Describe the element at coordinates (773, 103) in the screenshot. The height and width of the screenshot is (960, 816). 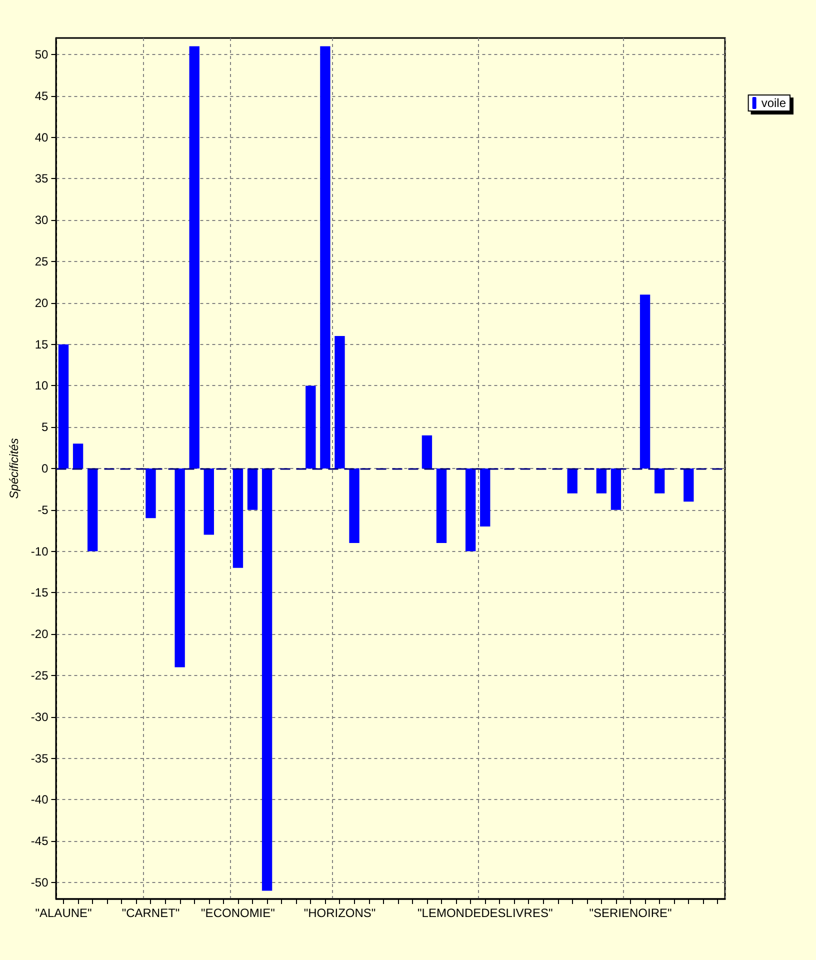
I see `legend-label: voile` at that location.